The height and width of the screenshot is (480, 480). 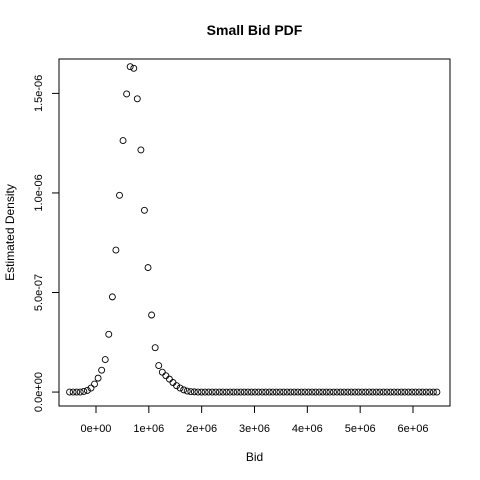 What do you see at coordinates (360, 429) in the screenshot?
I see `x-tick-label: 5e+06` at bounding box center [360, 429].